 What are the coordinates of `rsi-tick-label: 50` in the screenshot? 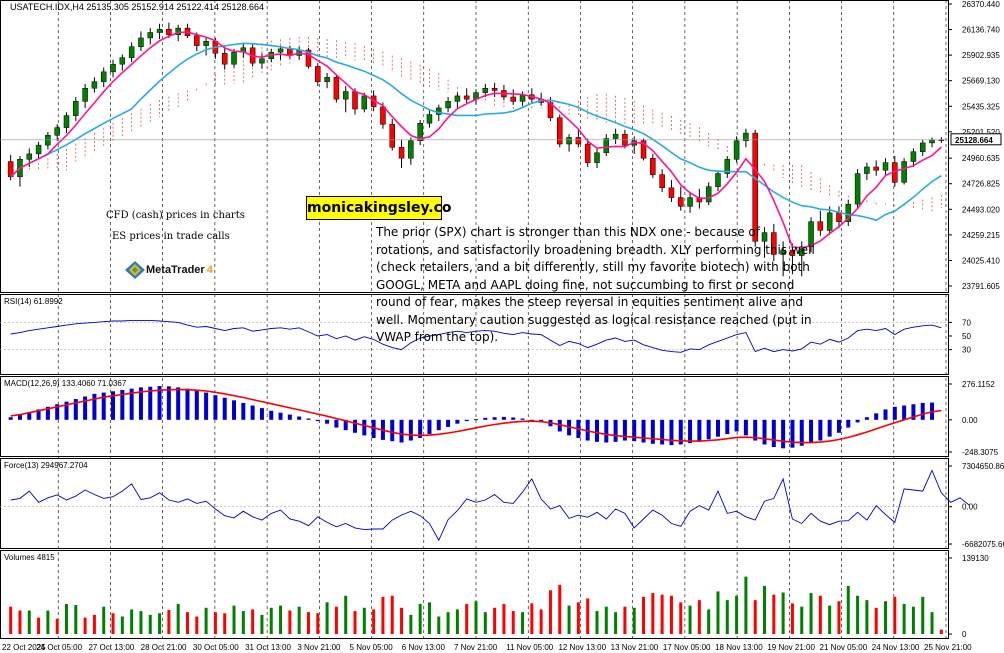 It's located at (966, 336).